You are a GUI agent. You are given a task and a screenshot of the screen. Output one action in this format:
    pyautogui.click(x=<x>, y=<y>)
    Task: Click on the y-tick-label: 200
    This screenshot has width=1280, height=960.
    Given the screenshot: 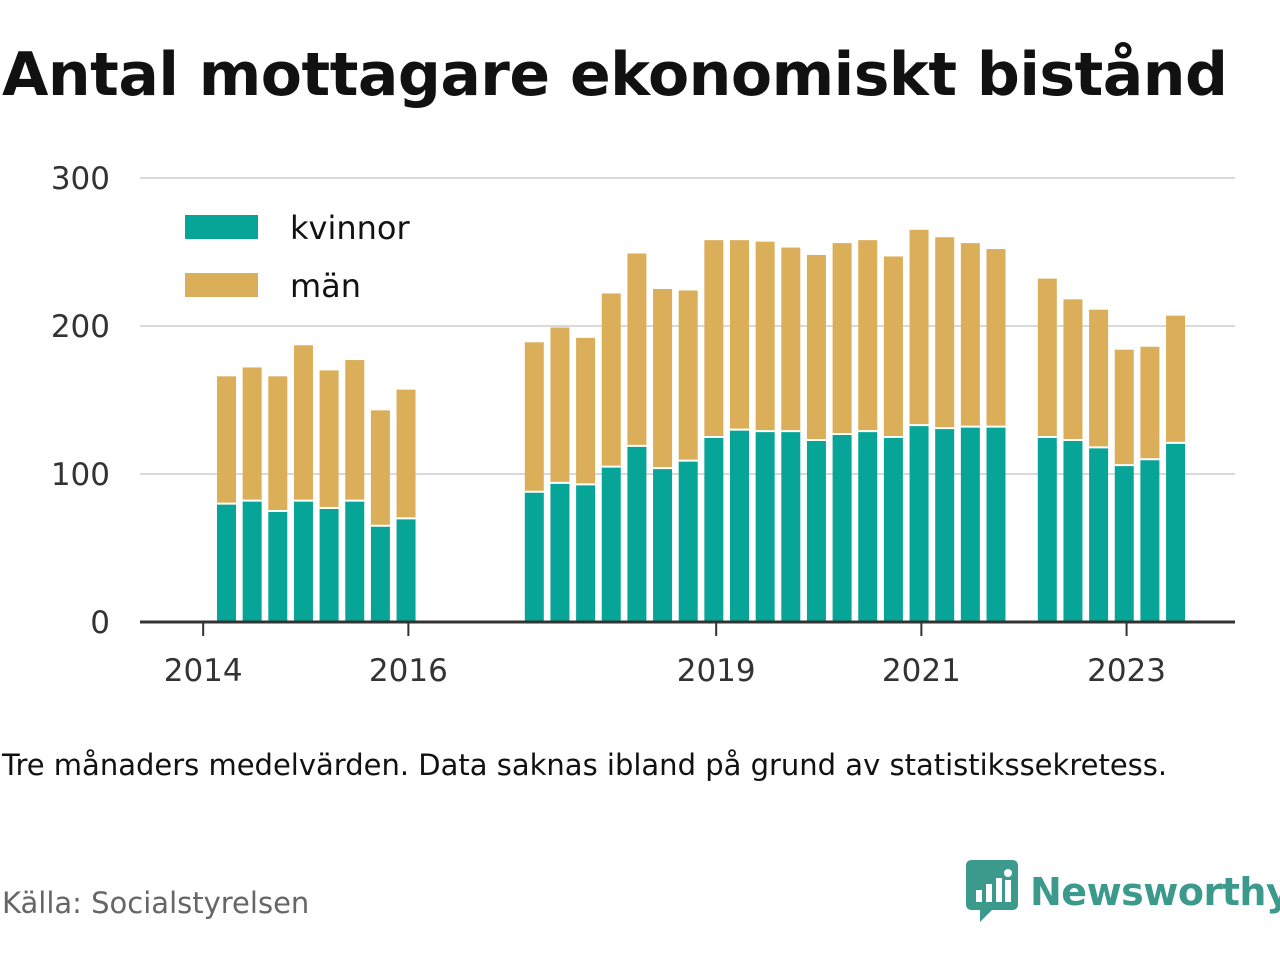 What is the action you would take?
    pyautogui.click(x=80, y=327)
    